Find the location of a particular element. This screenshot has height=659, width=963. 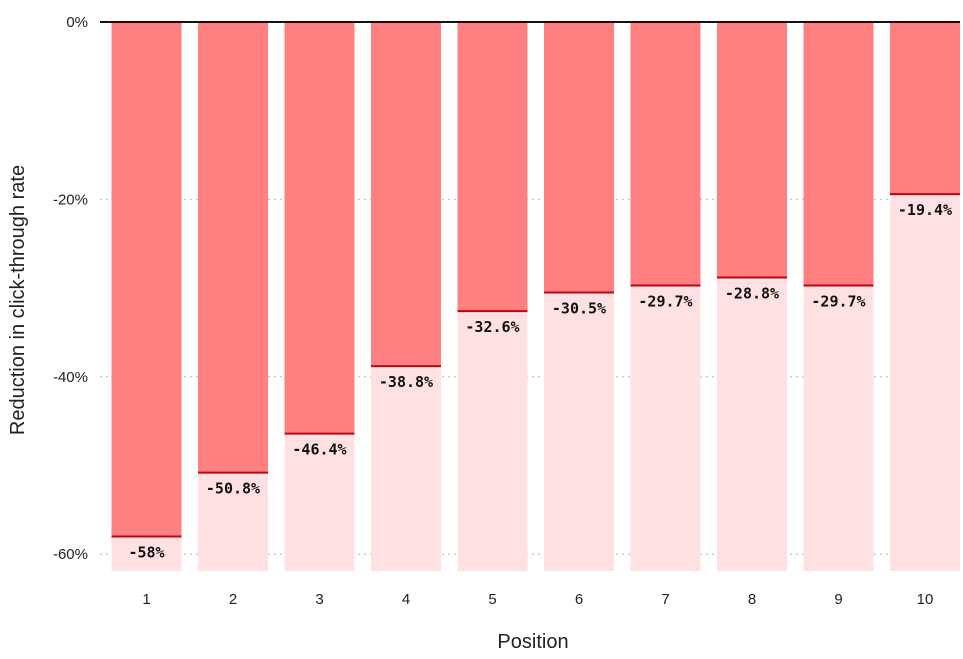

x-tick-label: 5 is located at coordinates (492, 599).